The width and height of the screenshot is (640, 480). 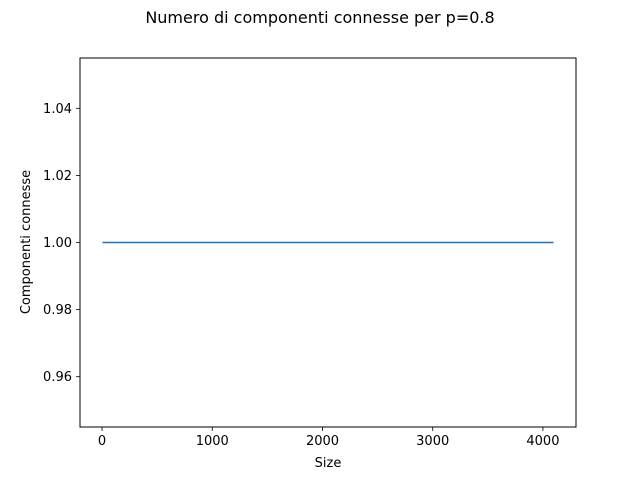 What do you see at coordinates (57, 109) in the screenshot?
I see `y-tick-label: 1.04` at bounding box center [57, 109].